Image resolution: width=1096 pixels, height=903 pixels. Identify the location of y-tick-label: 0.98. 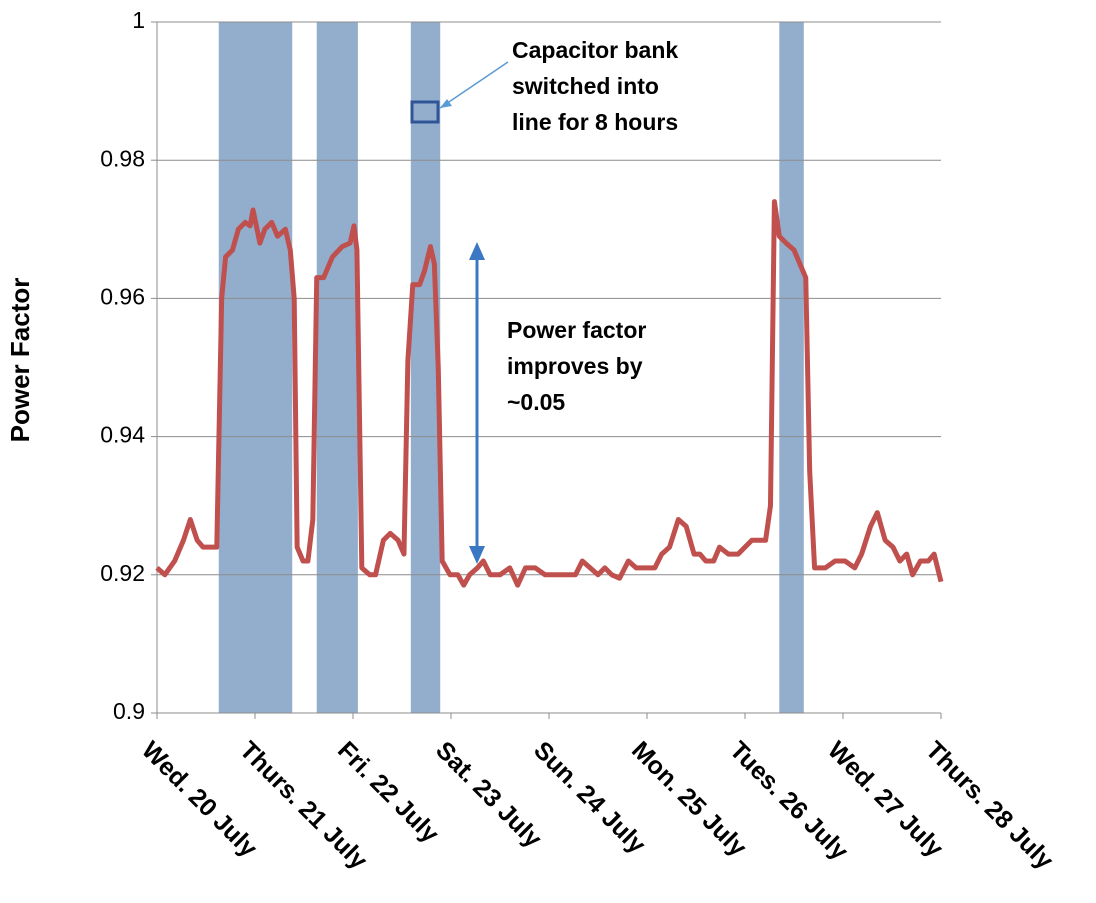
(122, 158).